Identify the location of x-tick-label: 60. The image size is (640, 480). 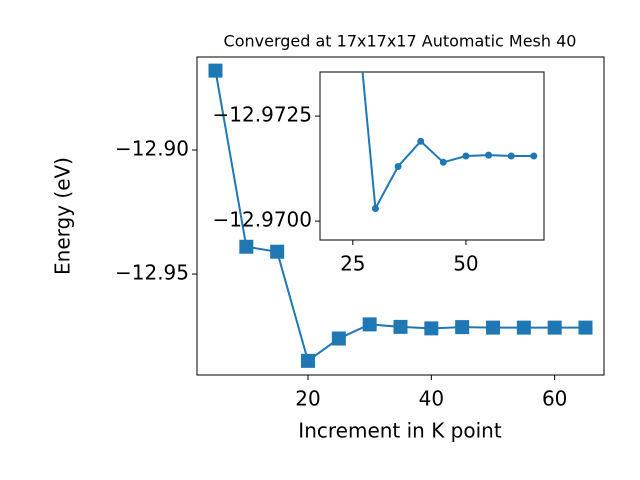
(554, 399).